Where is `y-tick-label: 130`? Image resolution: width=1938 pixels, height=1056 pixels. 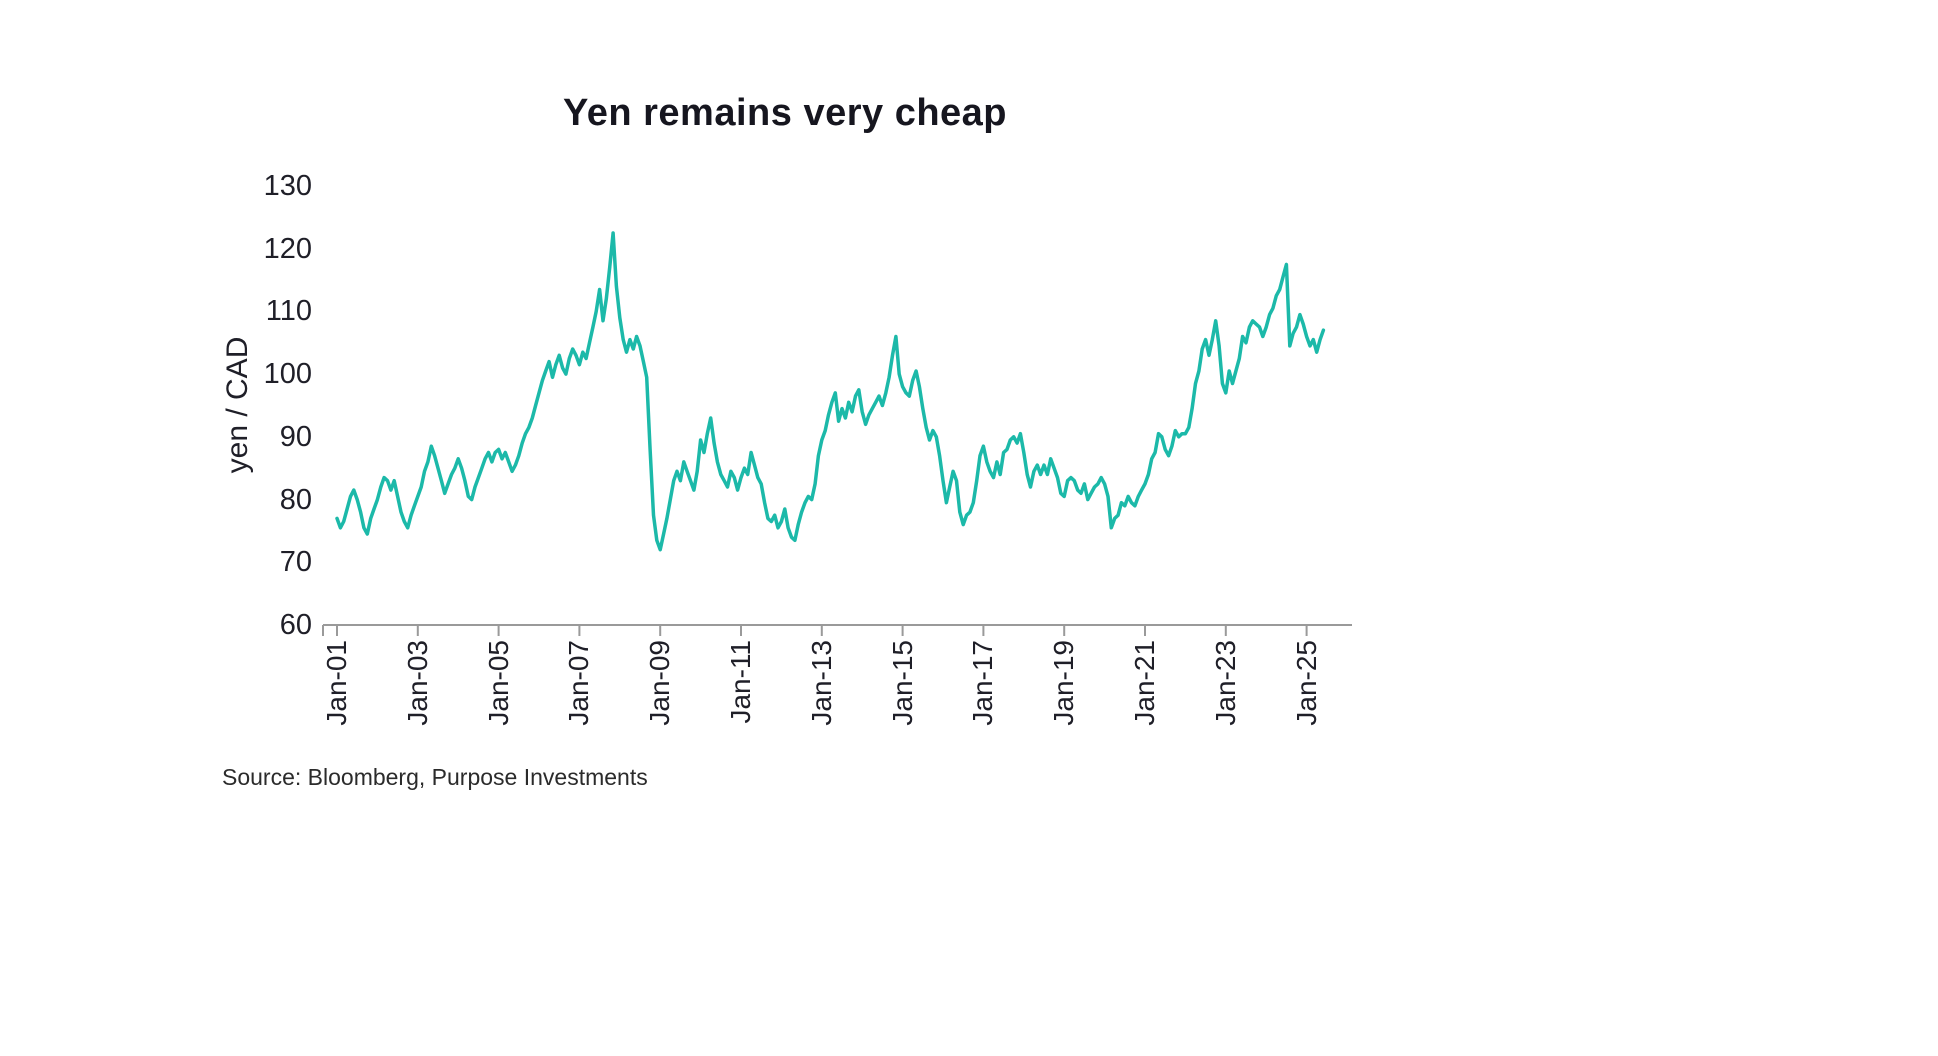
y-tick-label: 130 is located at coordinates (287, 186).